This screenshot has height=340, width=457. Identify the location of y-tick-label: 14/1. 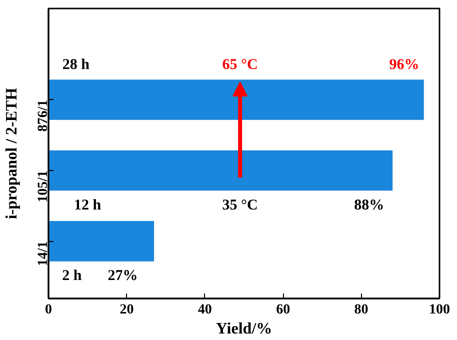
(43, 253).